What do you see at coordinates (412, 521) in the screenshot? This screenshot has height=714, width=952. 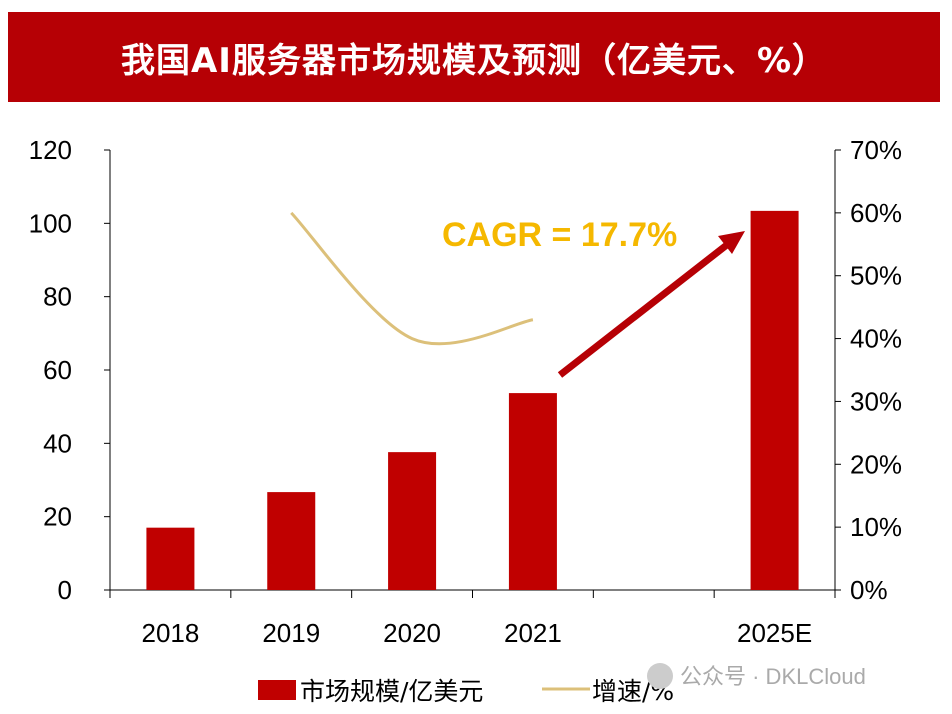 I see `bar-2020` at bounding box center [412, 521].